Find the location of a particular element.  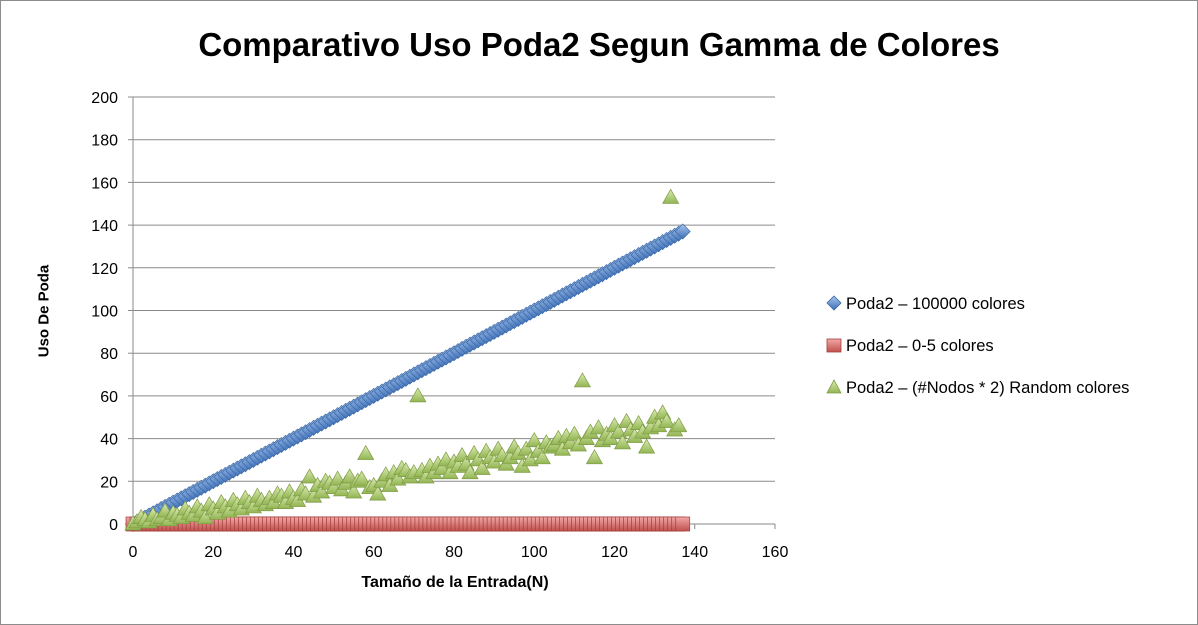

square-point is located at coordinates (683, 524).